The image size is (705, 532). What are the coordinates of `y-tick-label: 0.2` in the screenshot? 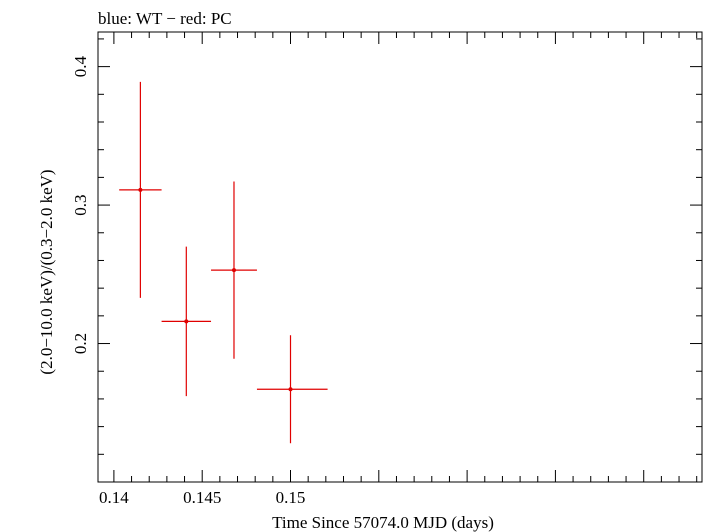 It's located at (80, 343).